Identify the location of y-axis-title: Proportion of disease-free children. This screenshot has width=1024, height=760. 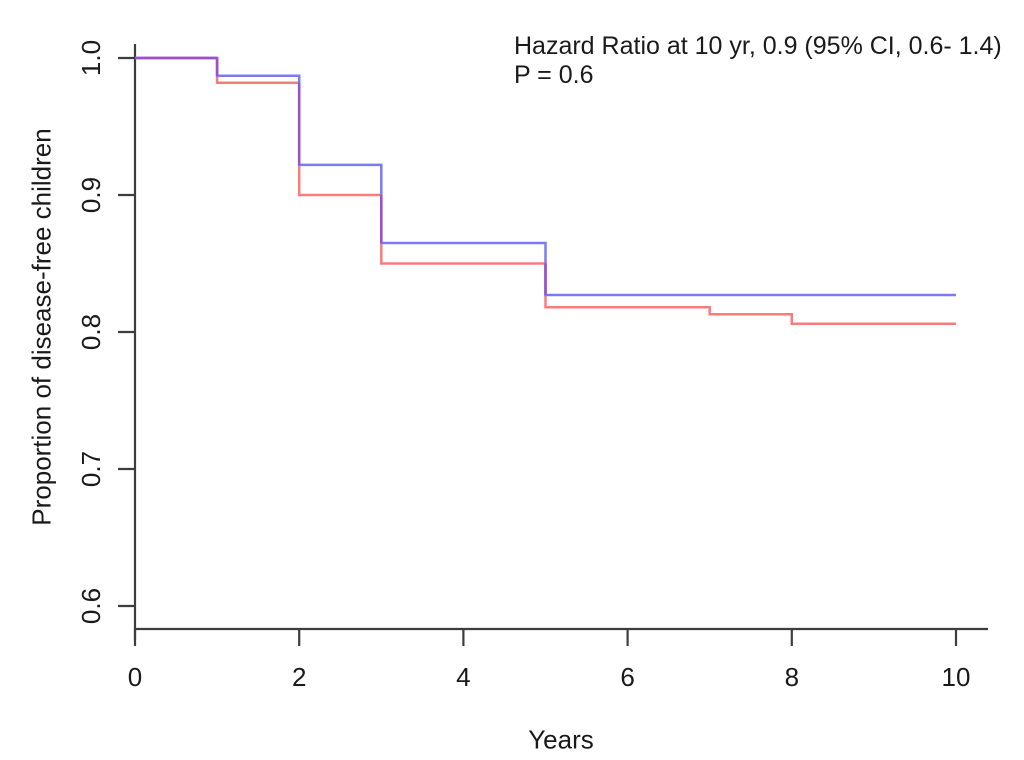
(41, 327).